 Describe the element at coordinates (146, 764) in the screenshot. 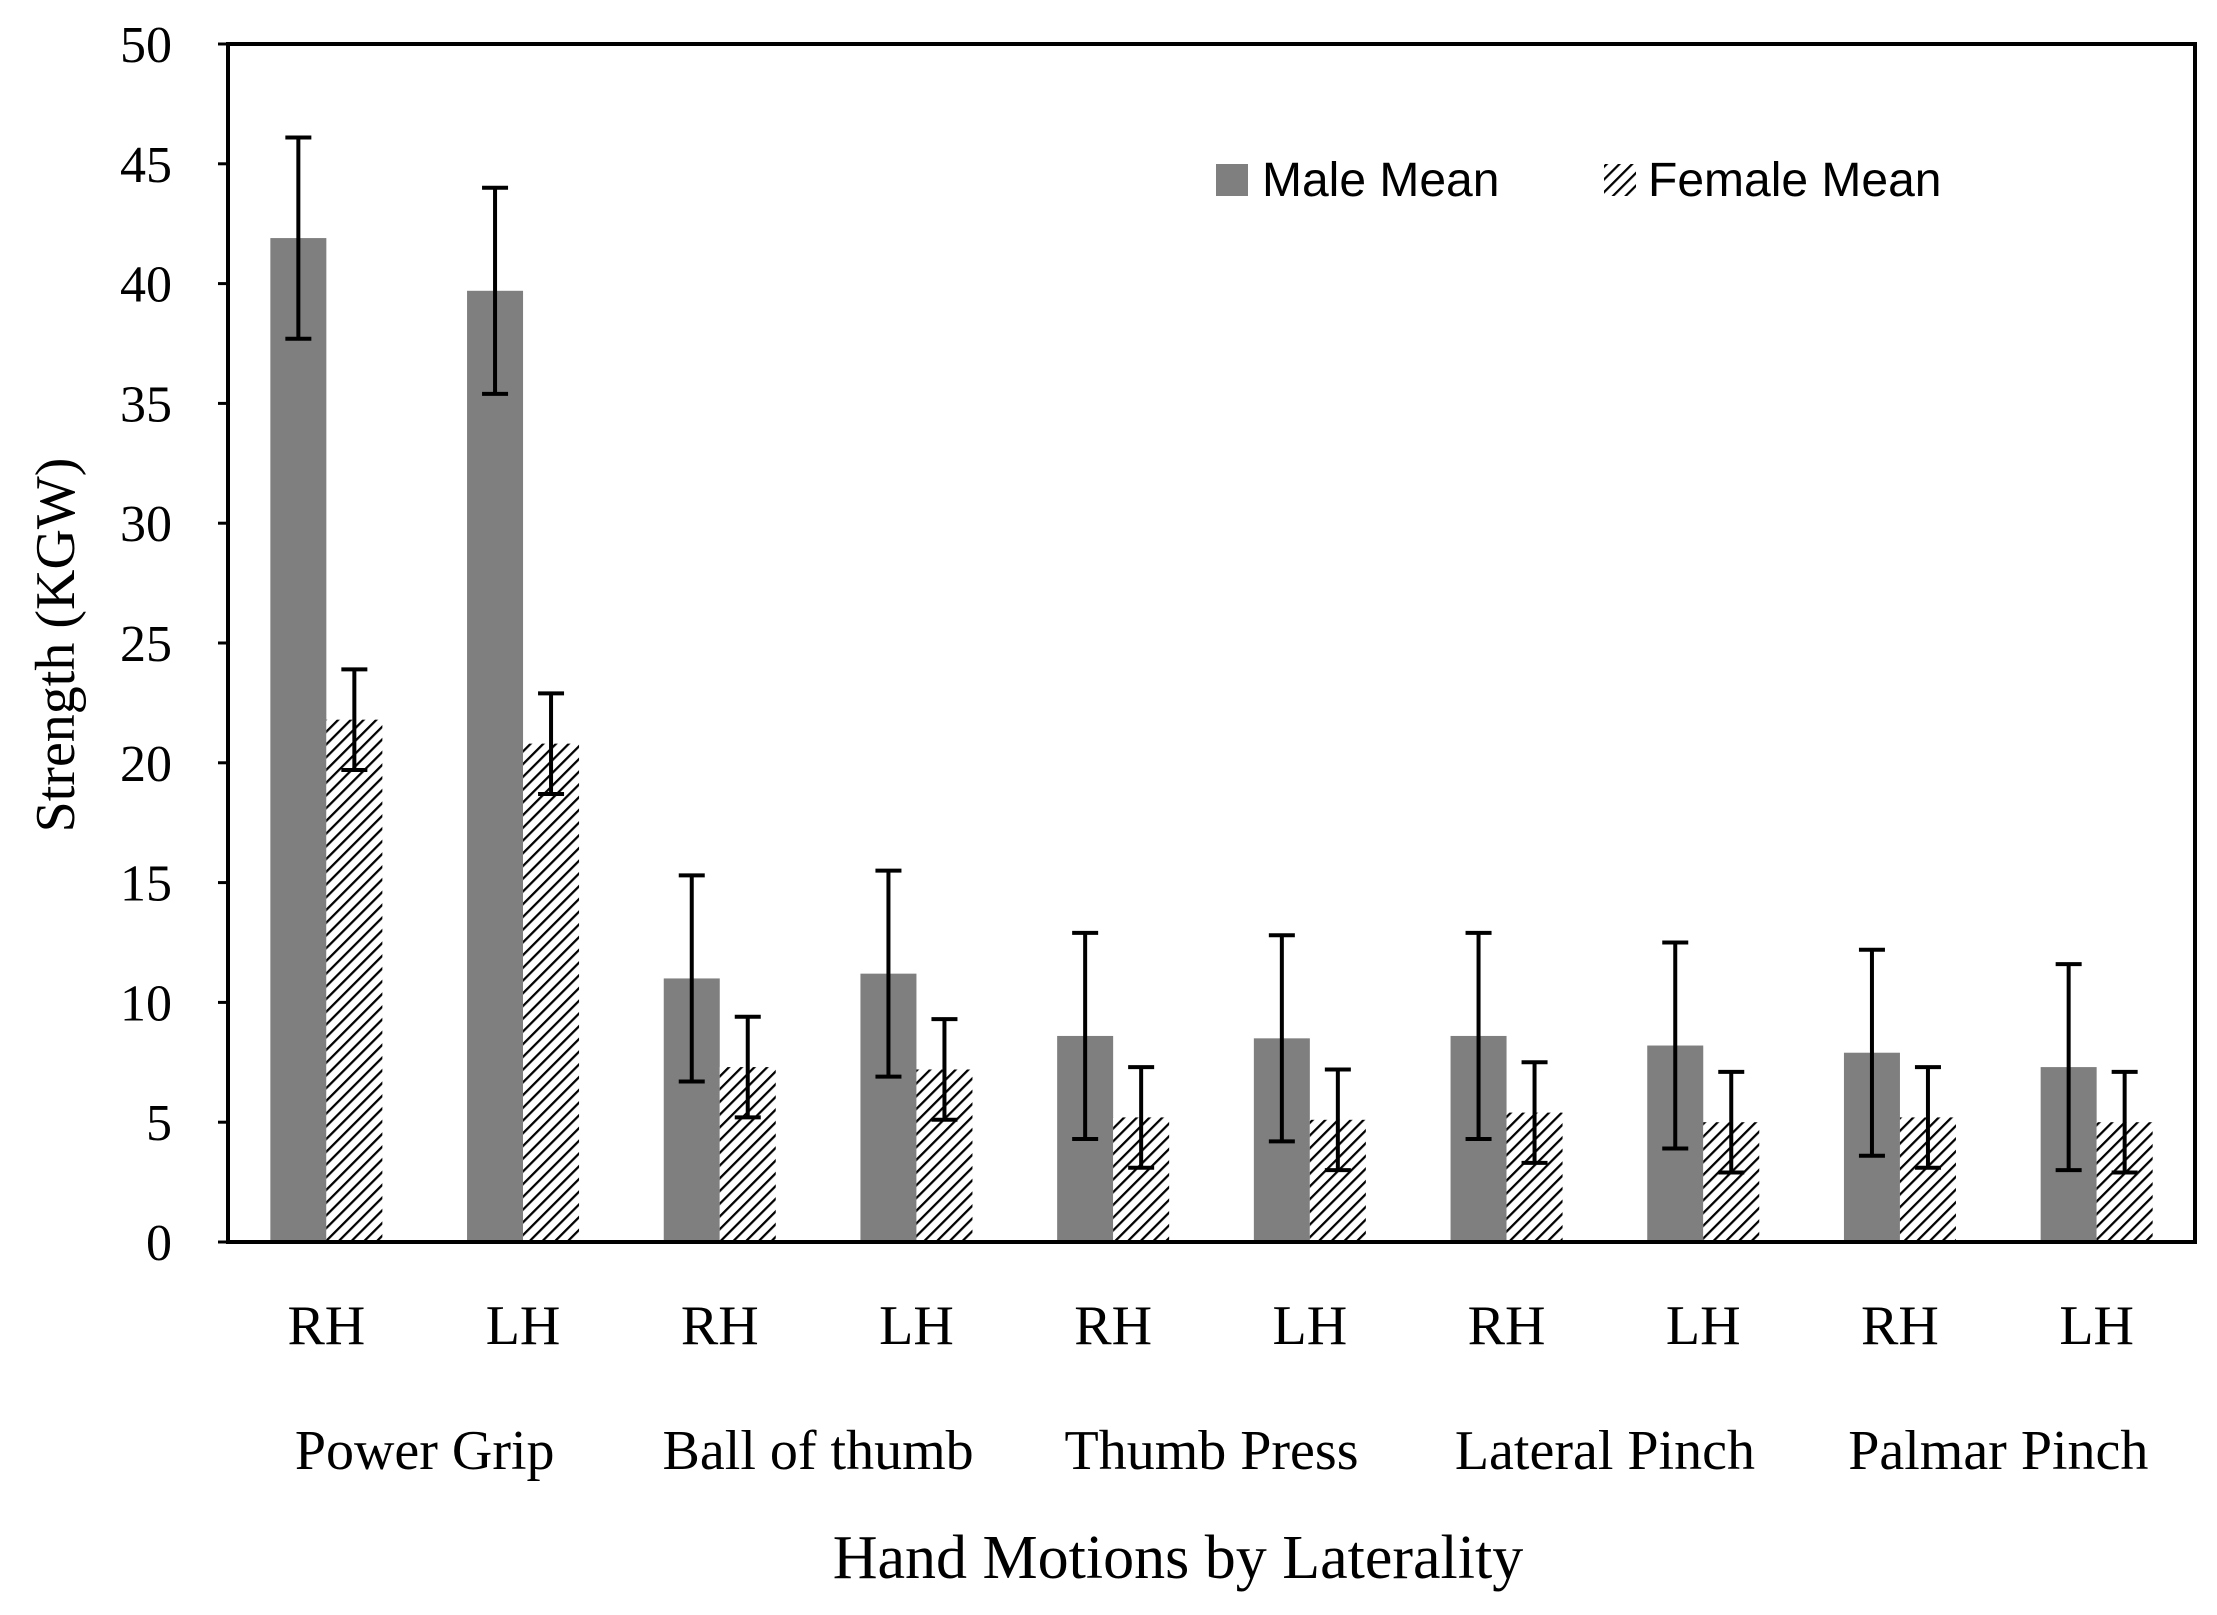

I see `y-tick-label-20: 20` at that location.